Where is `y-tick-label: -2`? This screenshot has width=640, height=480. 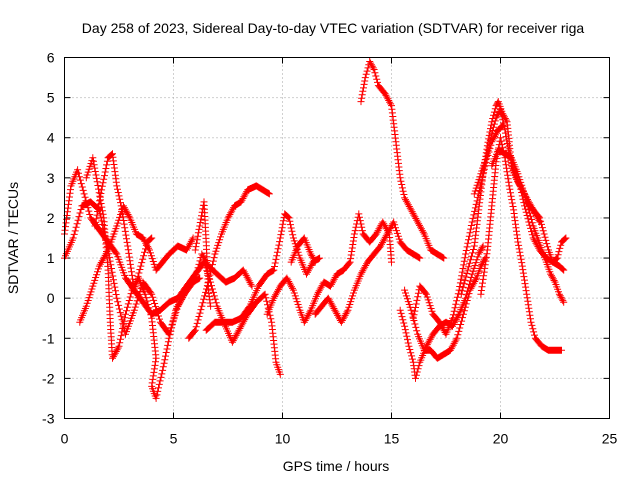
y-tick-label: -2 is located at coordinates (48, 378).